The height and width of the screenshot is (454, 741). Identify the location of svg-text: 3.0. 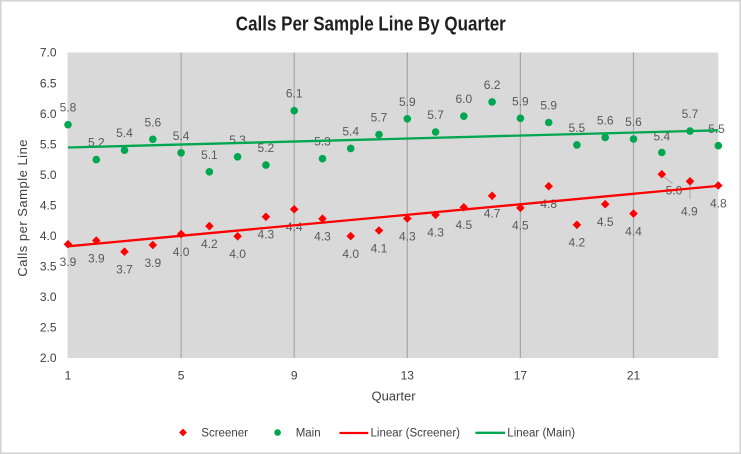
(48, 297).